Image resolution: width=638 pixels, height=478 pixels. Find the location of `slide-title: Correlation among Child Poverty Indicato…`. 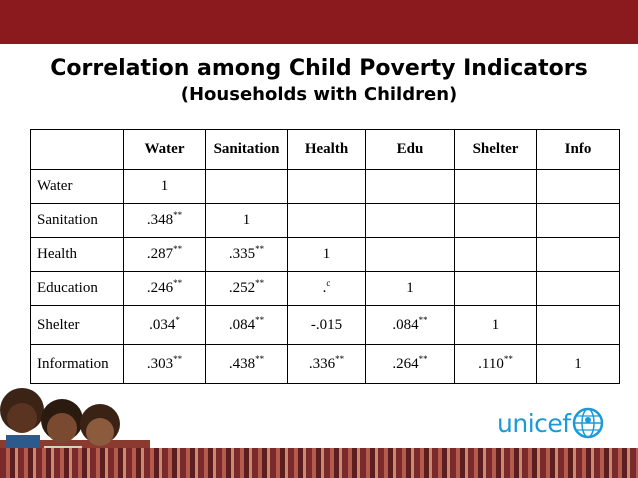

slide-title: Correlation among Child Poverty Indicato… is located at coordinates (319, 68).